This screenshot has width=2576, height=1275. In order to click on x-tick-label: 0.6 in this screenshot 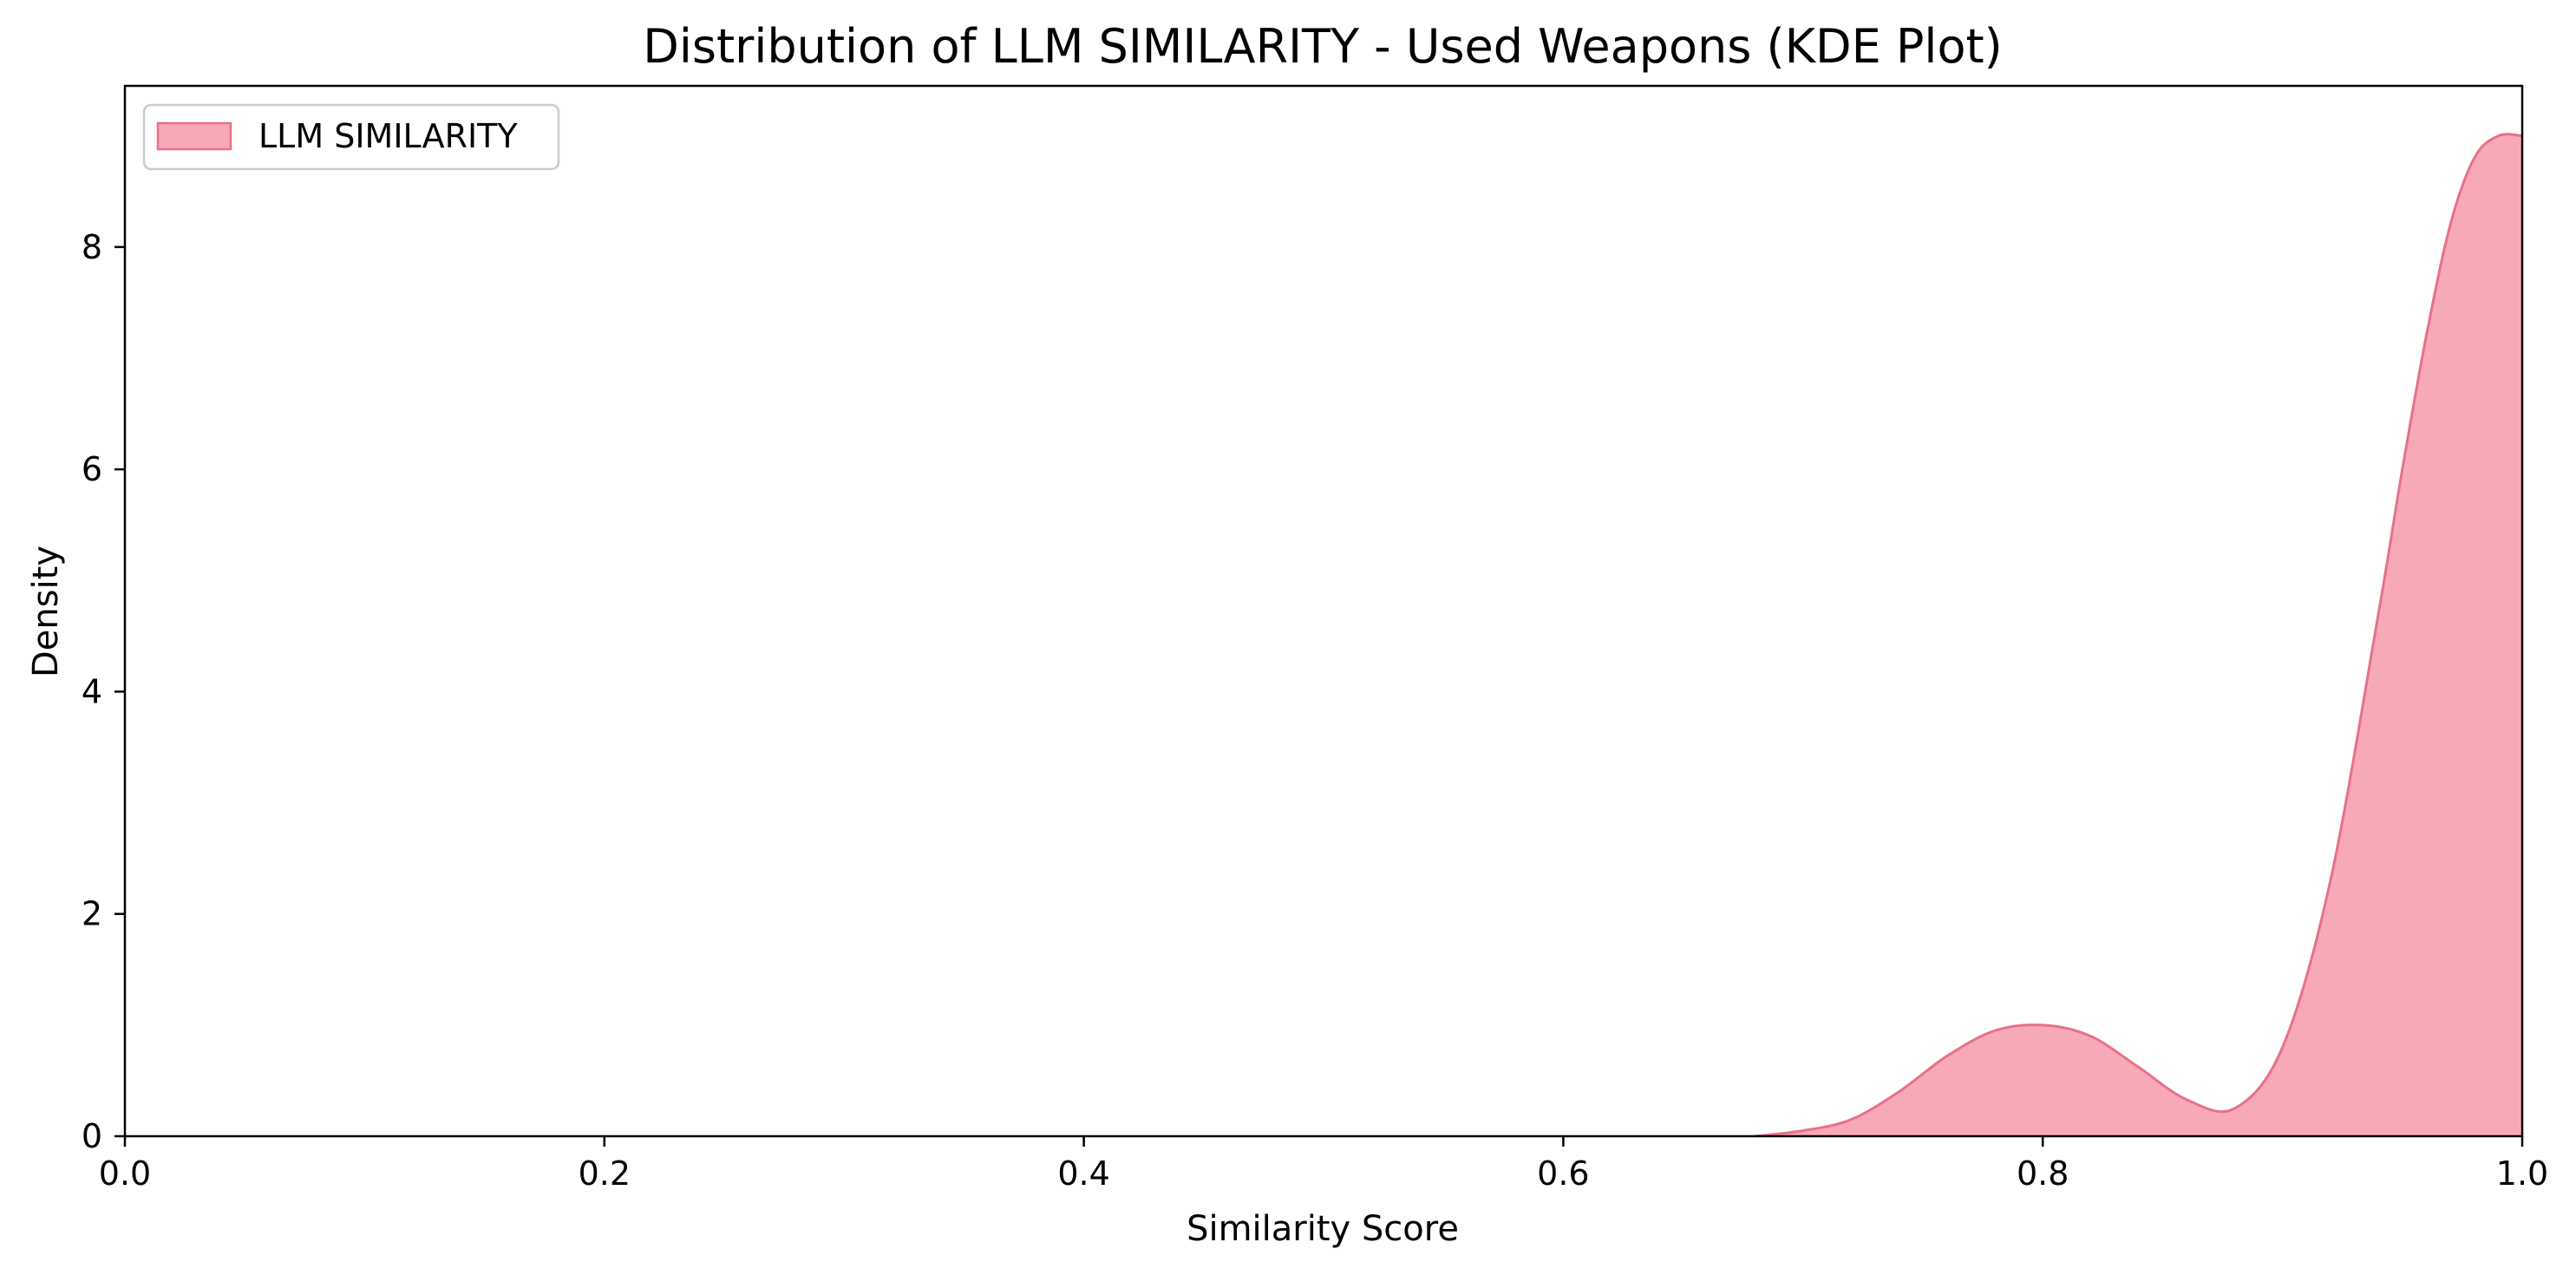, I will do `click(1563, 1173)`.